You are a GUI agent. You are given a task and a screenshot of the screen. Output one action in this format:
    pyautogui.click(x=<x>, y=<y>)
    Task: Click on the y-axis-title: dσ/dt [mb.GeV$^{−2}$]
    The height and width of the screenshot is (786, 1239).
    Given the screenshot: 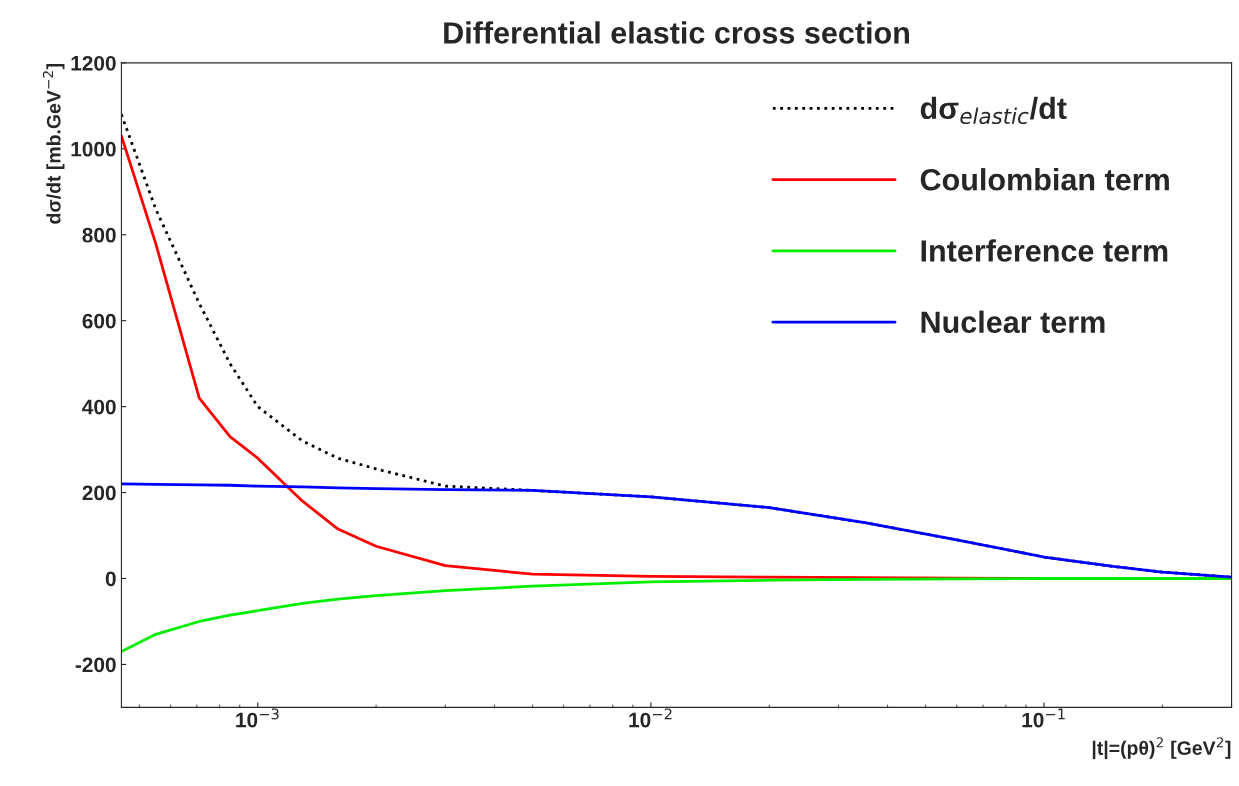 What is the action you would take?
    pyautogui.click(x=53, y=144)
    